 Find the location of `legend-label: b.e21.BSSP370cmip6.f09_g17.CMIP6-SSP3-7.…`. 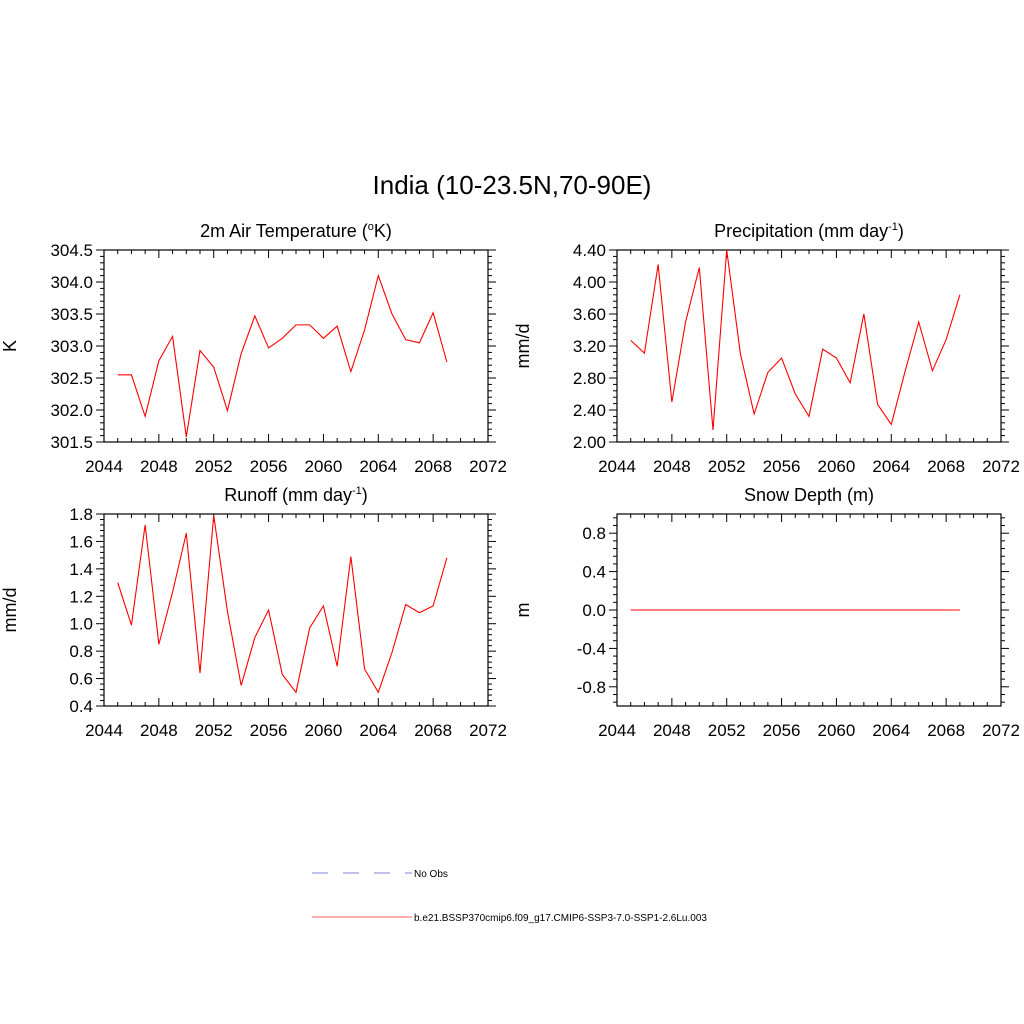

legend-label: b.e21.BSSP370cmip6.f09_g17.CMIP6-SSP3-7.… is located at coordinates (560, 918).